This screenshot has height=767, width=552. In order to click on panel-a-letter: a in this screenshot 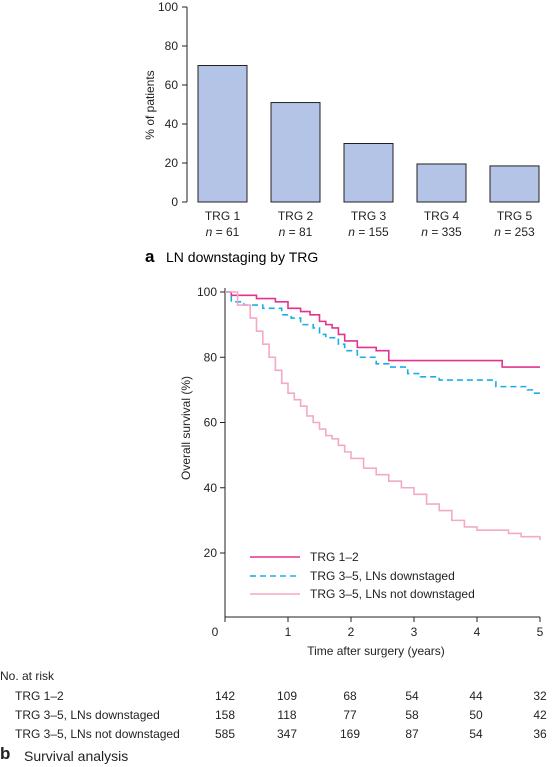, I will do `click(150, 256)`.